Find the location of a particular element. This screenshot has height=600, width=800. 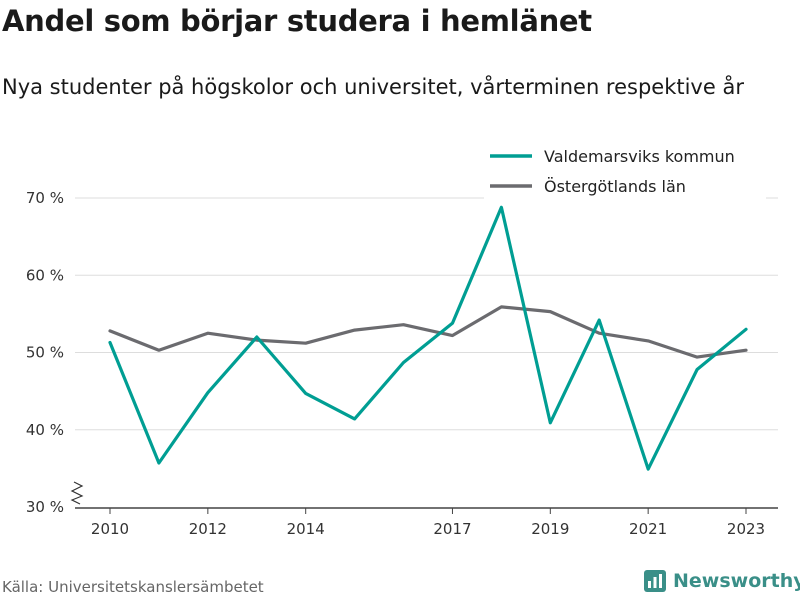

y-tick-label: 30 % is located at coordinates (45, 507).